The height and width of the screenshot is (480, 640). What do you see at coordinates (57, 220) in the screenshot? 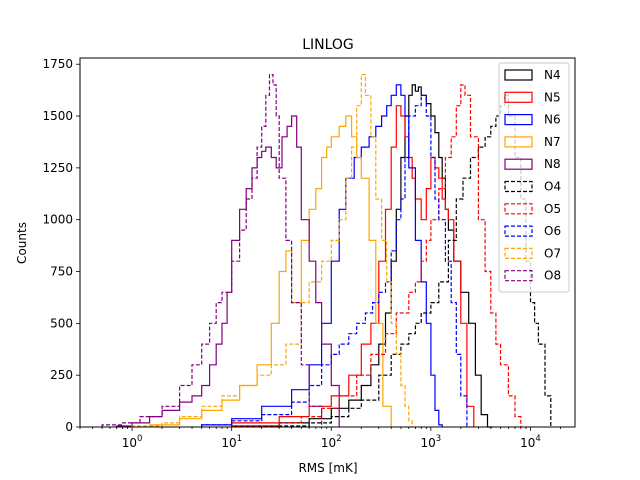
I see `y-tick-label: 1000` at bounding box center [57, 220].